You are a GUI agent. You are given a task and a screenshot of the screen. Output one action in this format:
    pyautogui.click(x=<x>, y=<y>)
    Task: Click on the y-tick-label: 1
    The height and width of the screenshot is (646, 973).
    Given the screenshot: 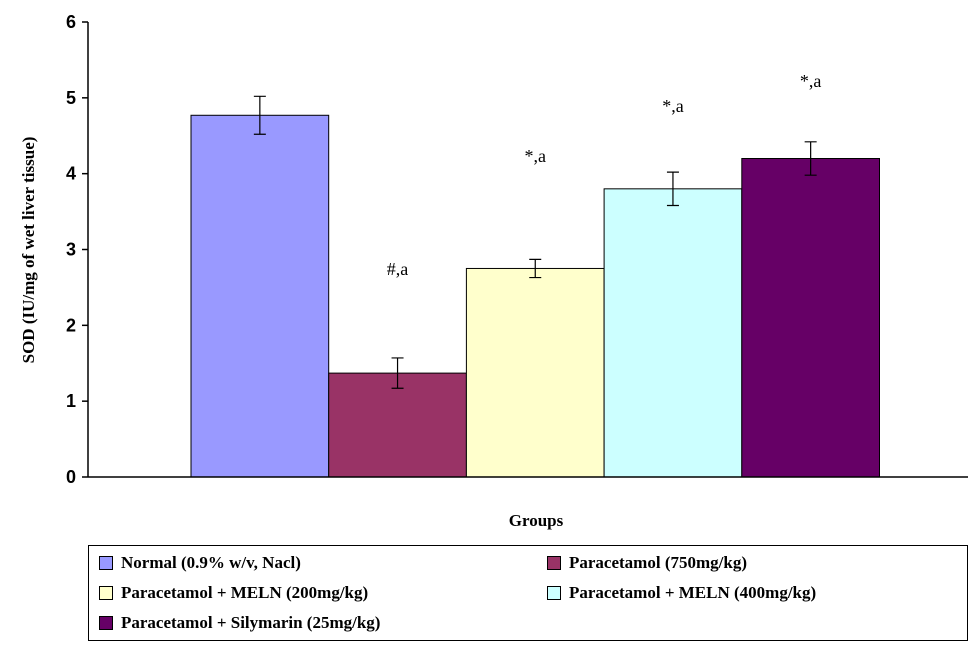 What is the action you would take?
    pyautogui.click(x=71, y=401)
    